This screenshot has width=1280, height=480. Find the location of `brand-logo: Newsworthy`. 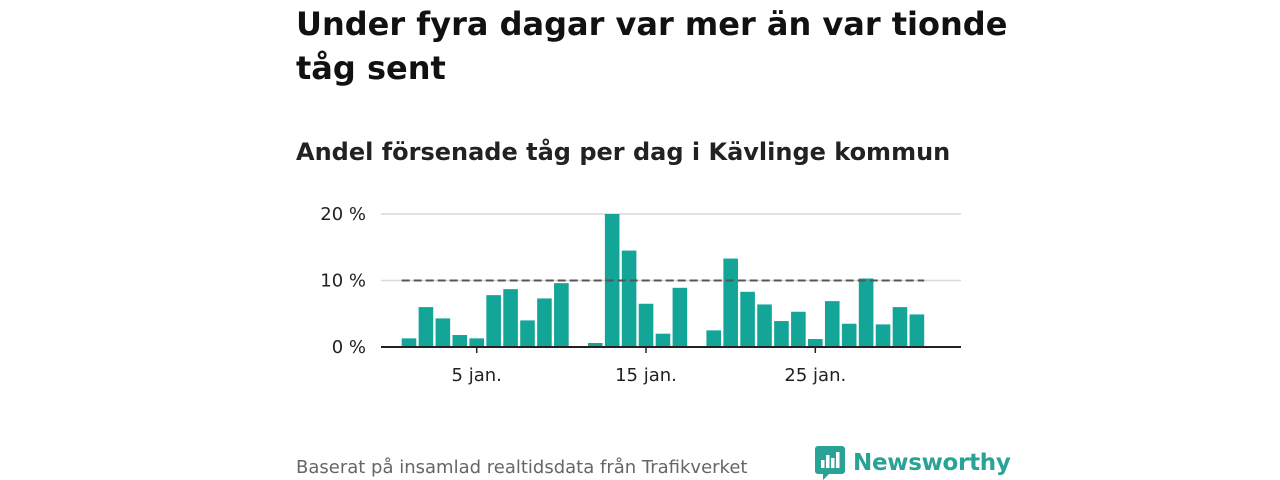

brand-logo: Newsworthy is located at coordinates (913, 463).